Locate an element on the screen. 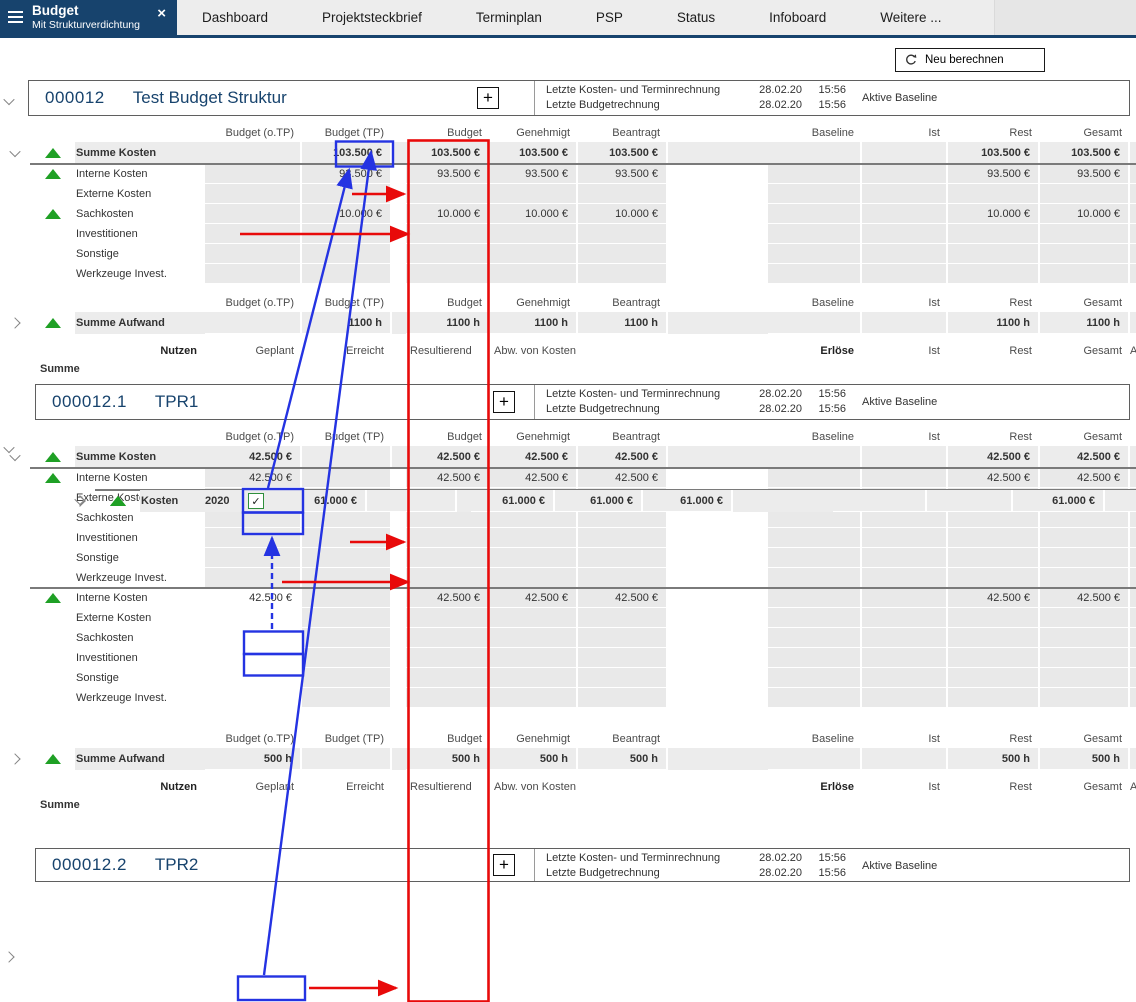 The width and height of the screenshot is (1136, 1002). cell-genehmigt: 61.000 € is located at coordinates (599, 501).